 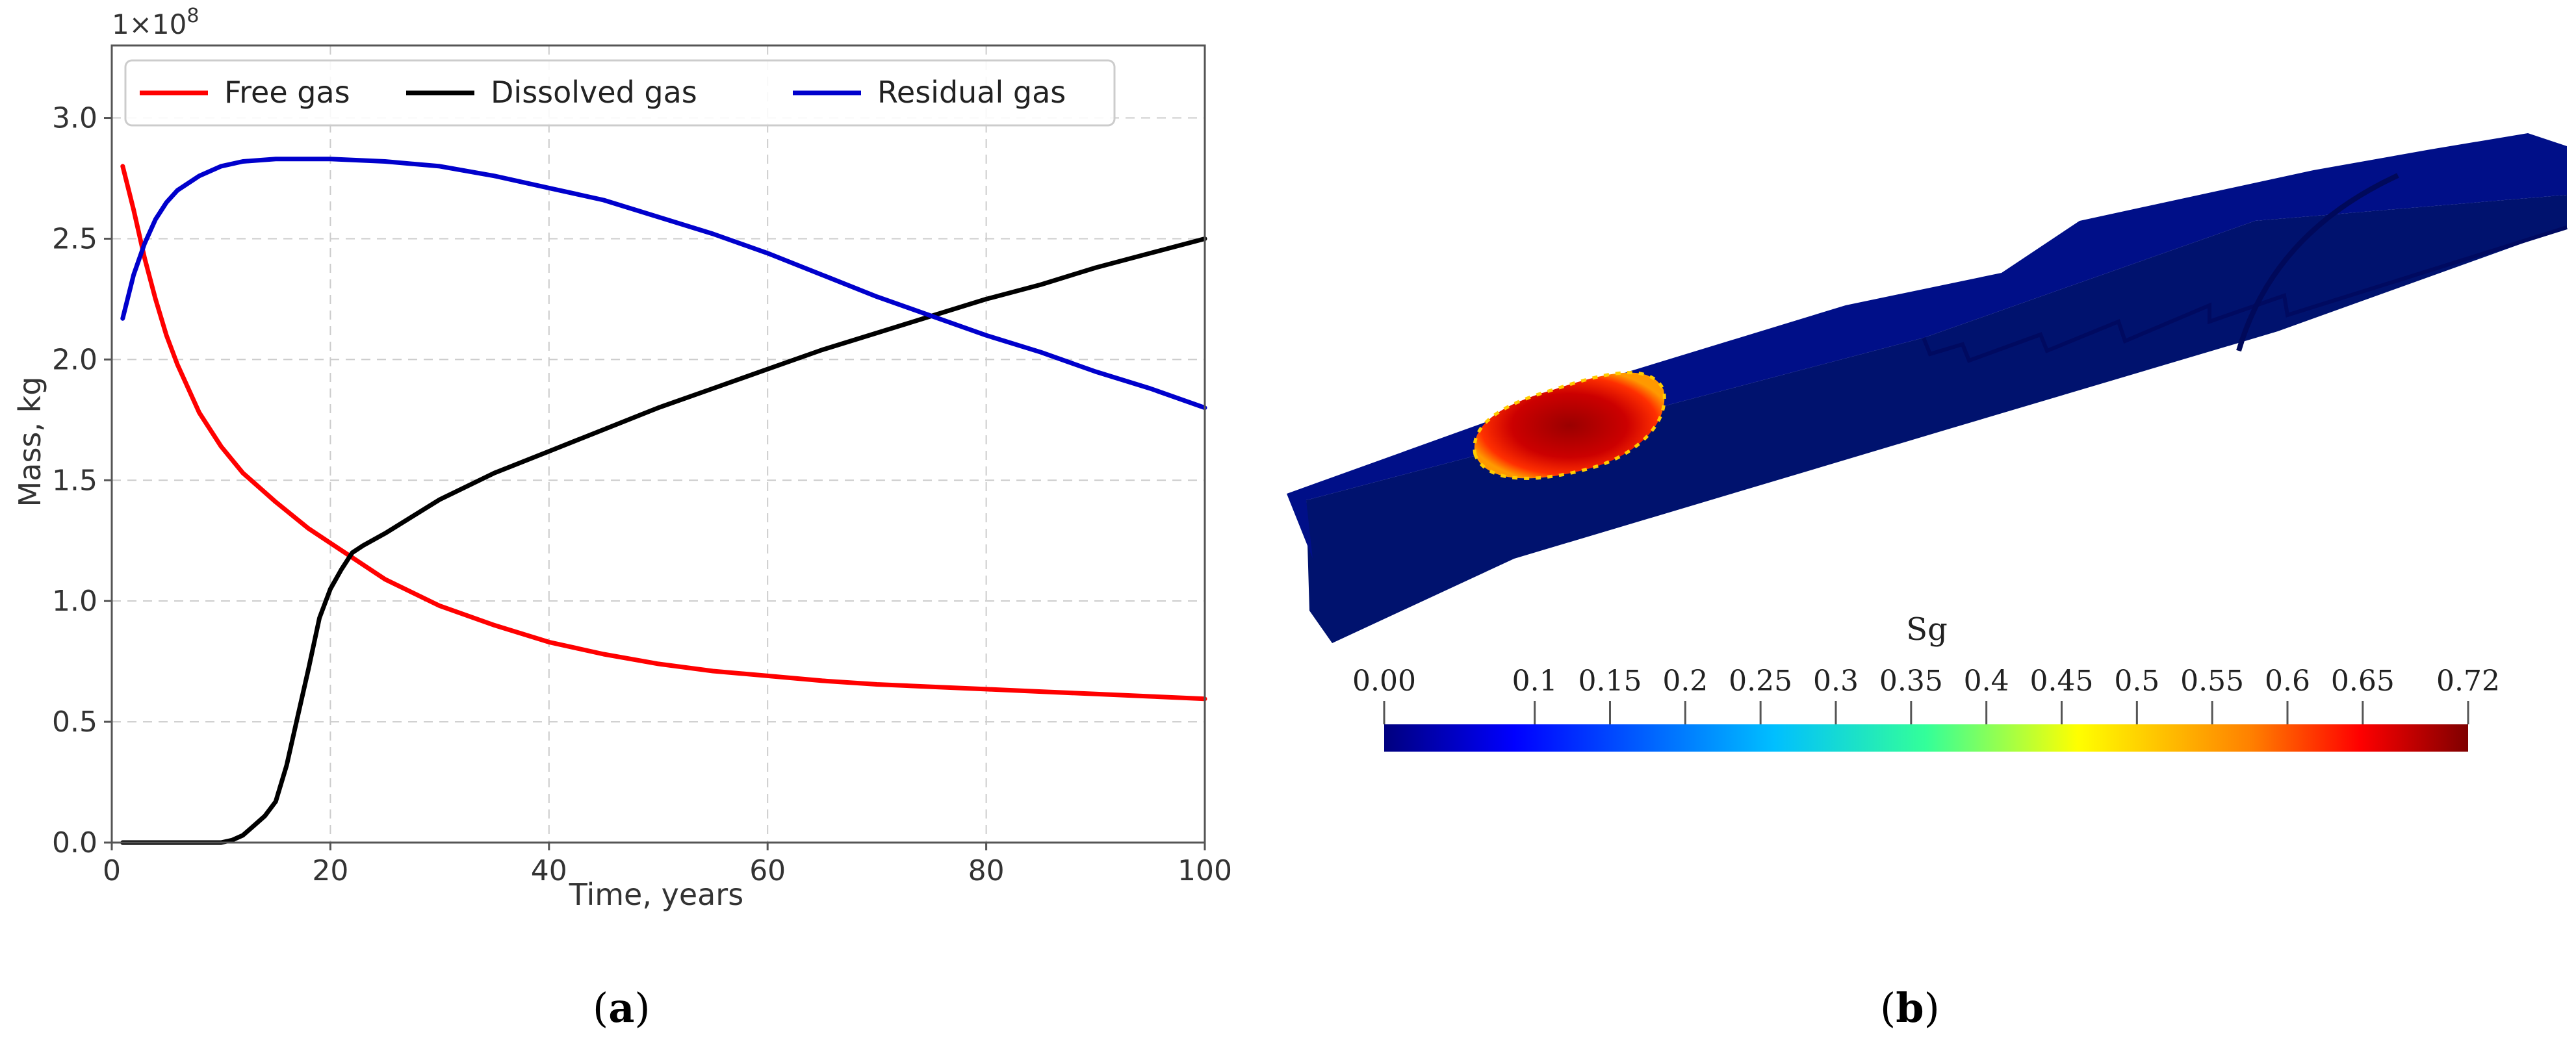 What do you see at coordinates (1926, 738) in the screenshot?
I see `colorbar-gradient` at bounding box center [1926, 738].